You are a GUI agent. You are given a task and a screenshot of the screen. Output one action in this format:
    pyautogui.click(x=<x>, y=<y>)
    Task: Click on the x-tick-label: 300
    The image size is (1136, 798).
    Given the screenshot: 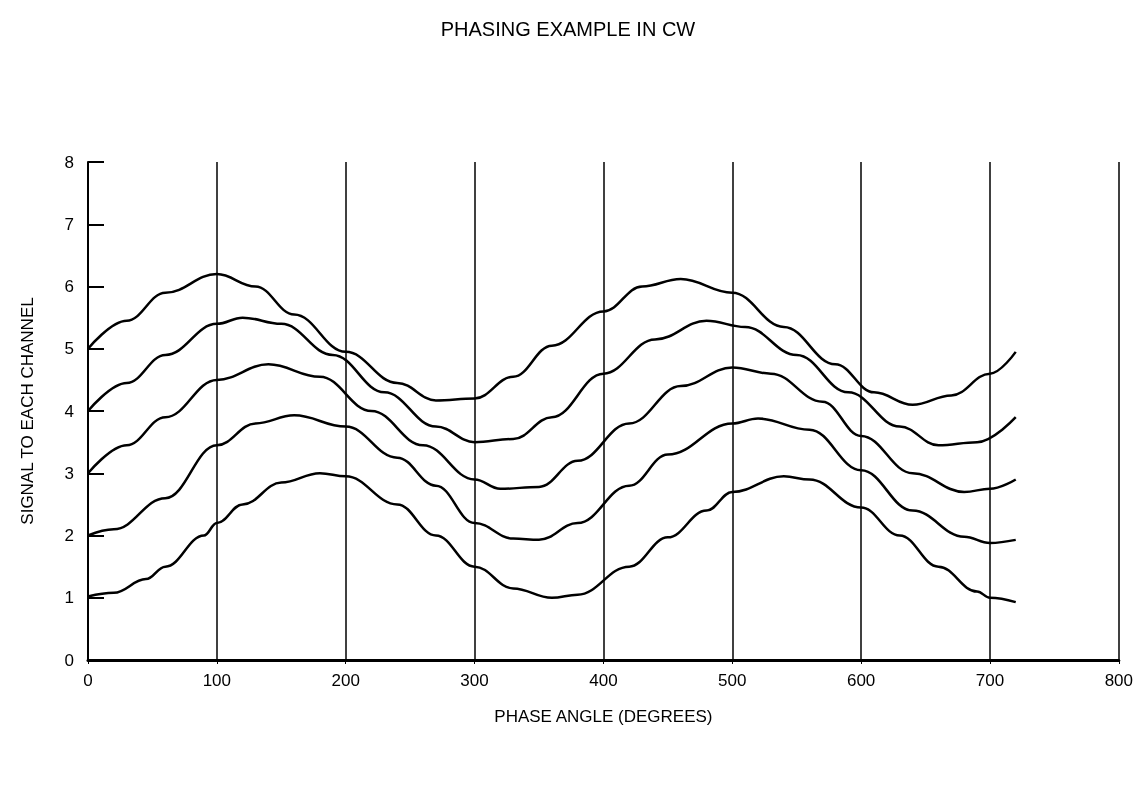 What is the action you would take?
    pyautogui.click(x=474, y=680)
    